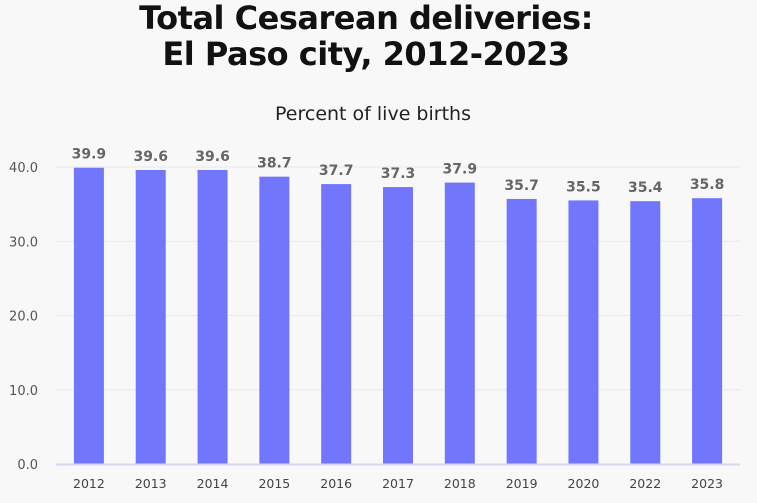 The image size is (757, 503). Describe the element at coordinates (23, 391) in the screenshot. I see `y-tick-label: 10.0` at that location.